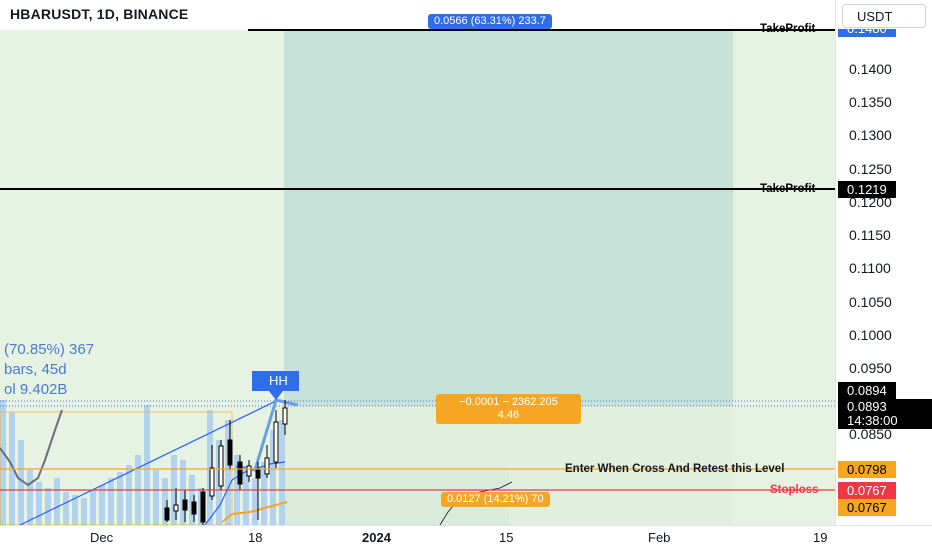  What do you see at coordinates (102, 537) in the screenshot?
I see `time-tick: Dec` at bounding box center [102, 537].